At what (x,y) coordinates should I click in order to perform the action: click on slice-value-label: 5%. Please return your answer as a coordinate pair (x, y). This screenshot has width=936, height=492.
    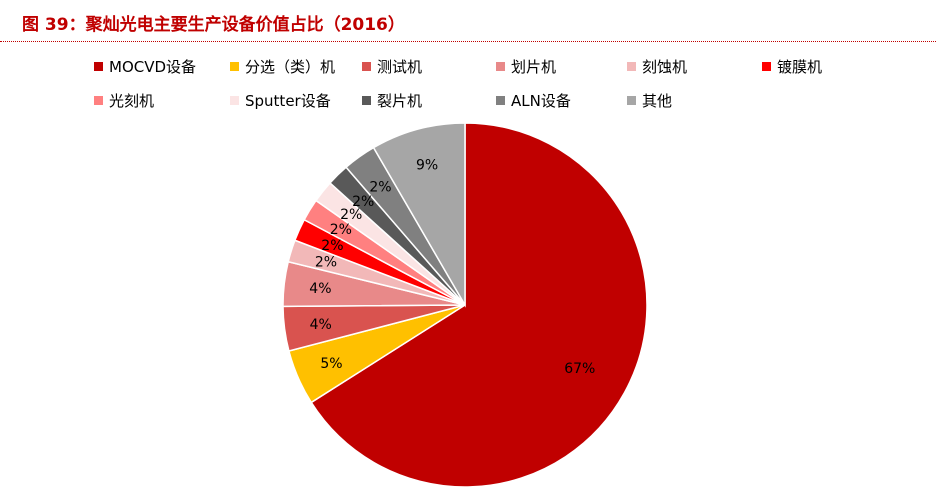
    Looking at the image, I should click on (331, 364).